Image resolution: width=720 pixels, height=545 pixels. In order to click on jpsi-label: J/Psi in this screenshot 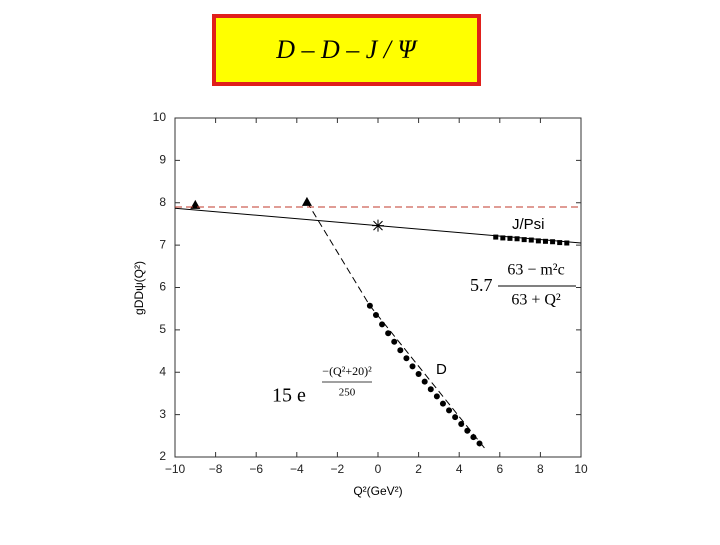, I will do `click(528, 224)`.